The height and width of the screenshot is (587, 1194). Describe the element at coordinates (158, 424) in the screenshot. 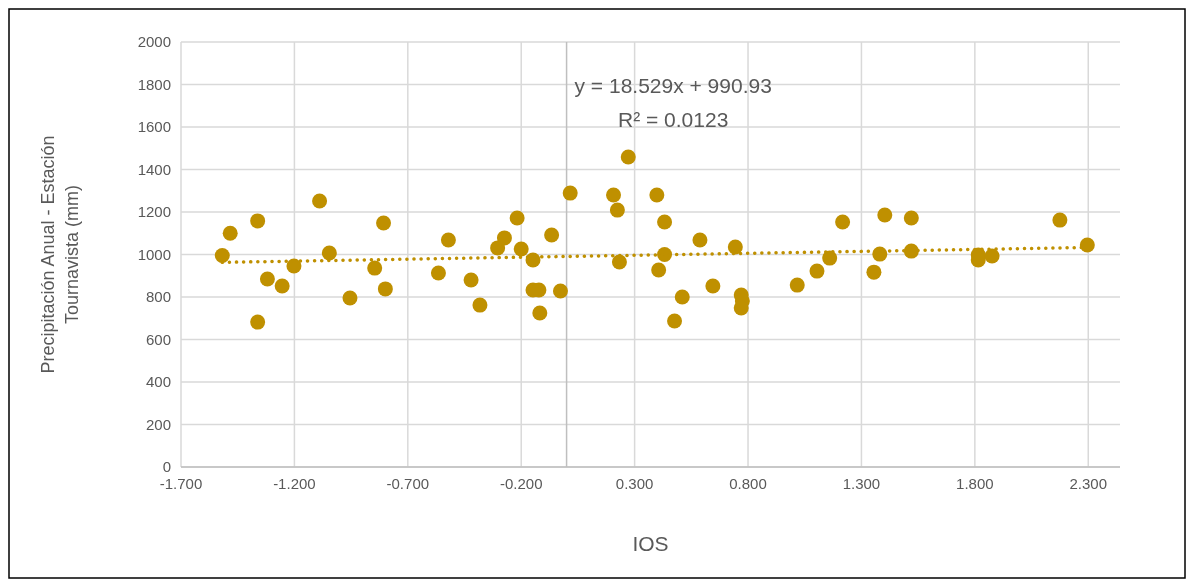

I see `y-tick-label: 200` at that location.